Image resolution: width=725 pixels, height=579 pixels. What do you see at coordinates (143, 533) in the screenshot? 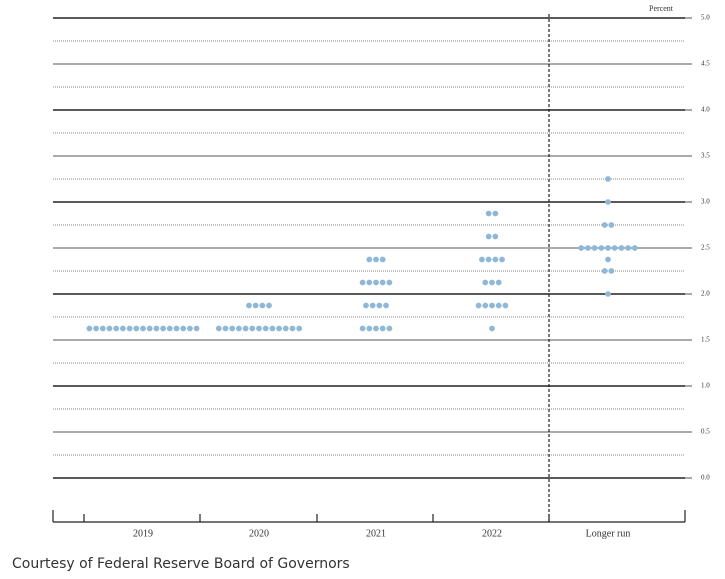
I see `x-tick-label: 2019` at bounding box center [143, 533].